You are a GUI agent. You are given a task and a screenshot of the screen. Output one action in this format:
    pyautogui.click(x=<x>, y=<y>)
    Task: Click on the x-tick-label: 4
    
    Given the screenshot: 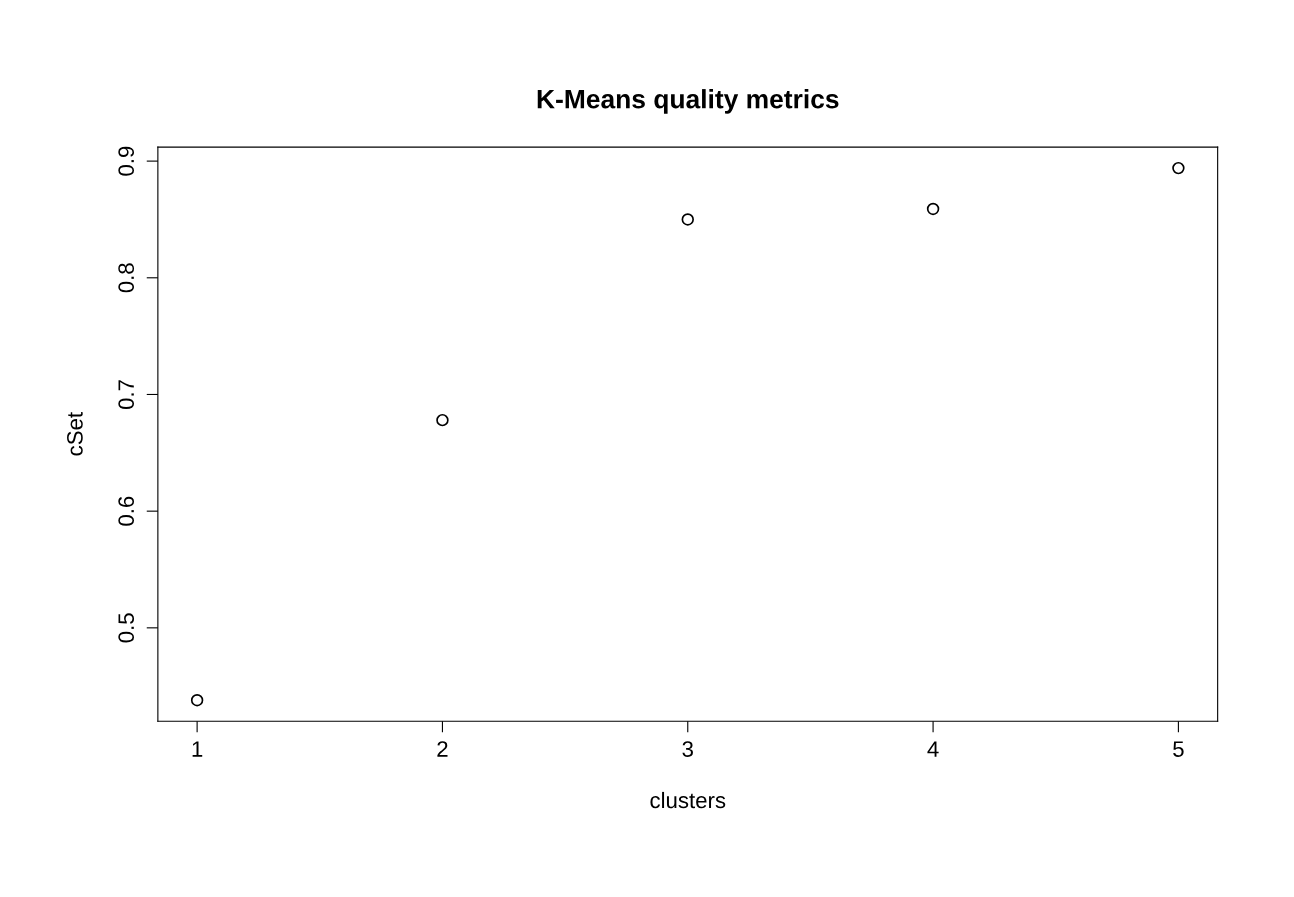 What is the action you would take?
    pyautogui.click(x=933, y=749)
    